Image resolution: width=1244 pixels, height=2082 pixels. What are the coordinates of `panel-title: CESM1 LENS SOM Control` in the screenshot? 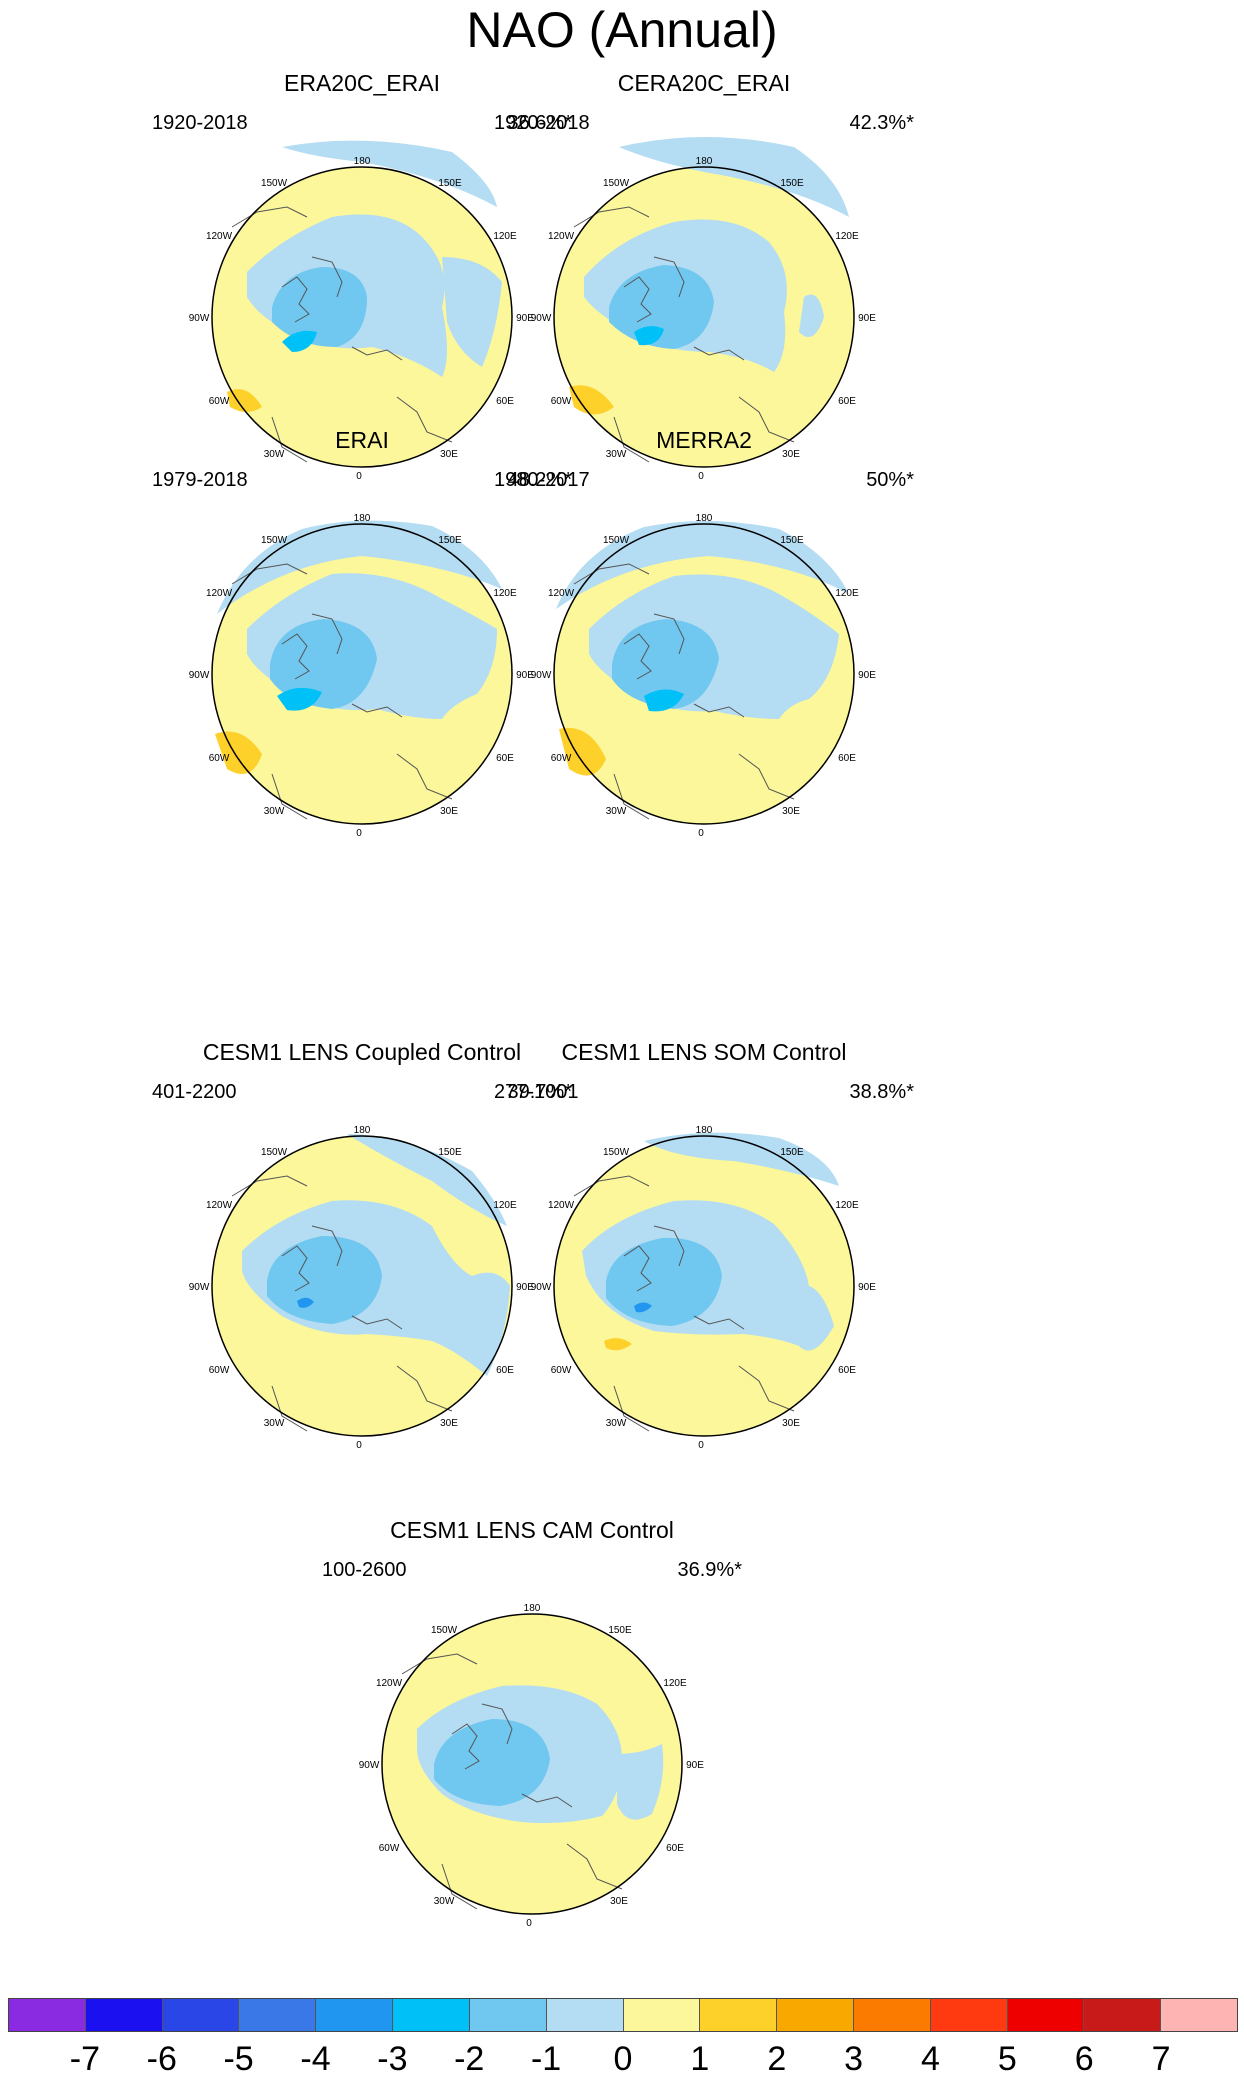 It's located at (704, 1052).